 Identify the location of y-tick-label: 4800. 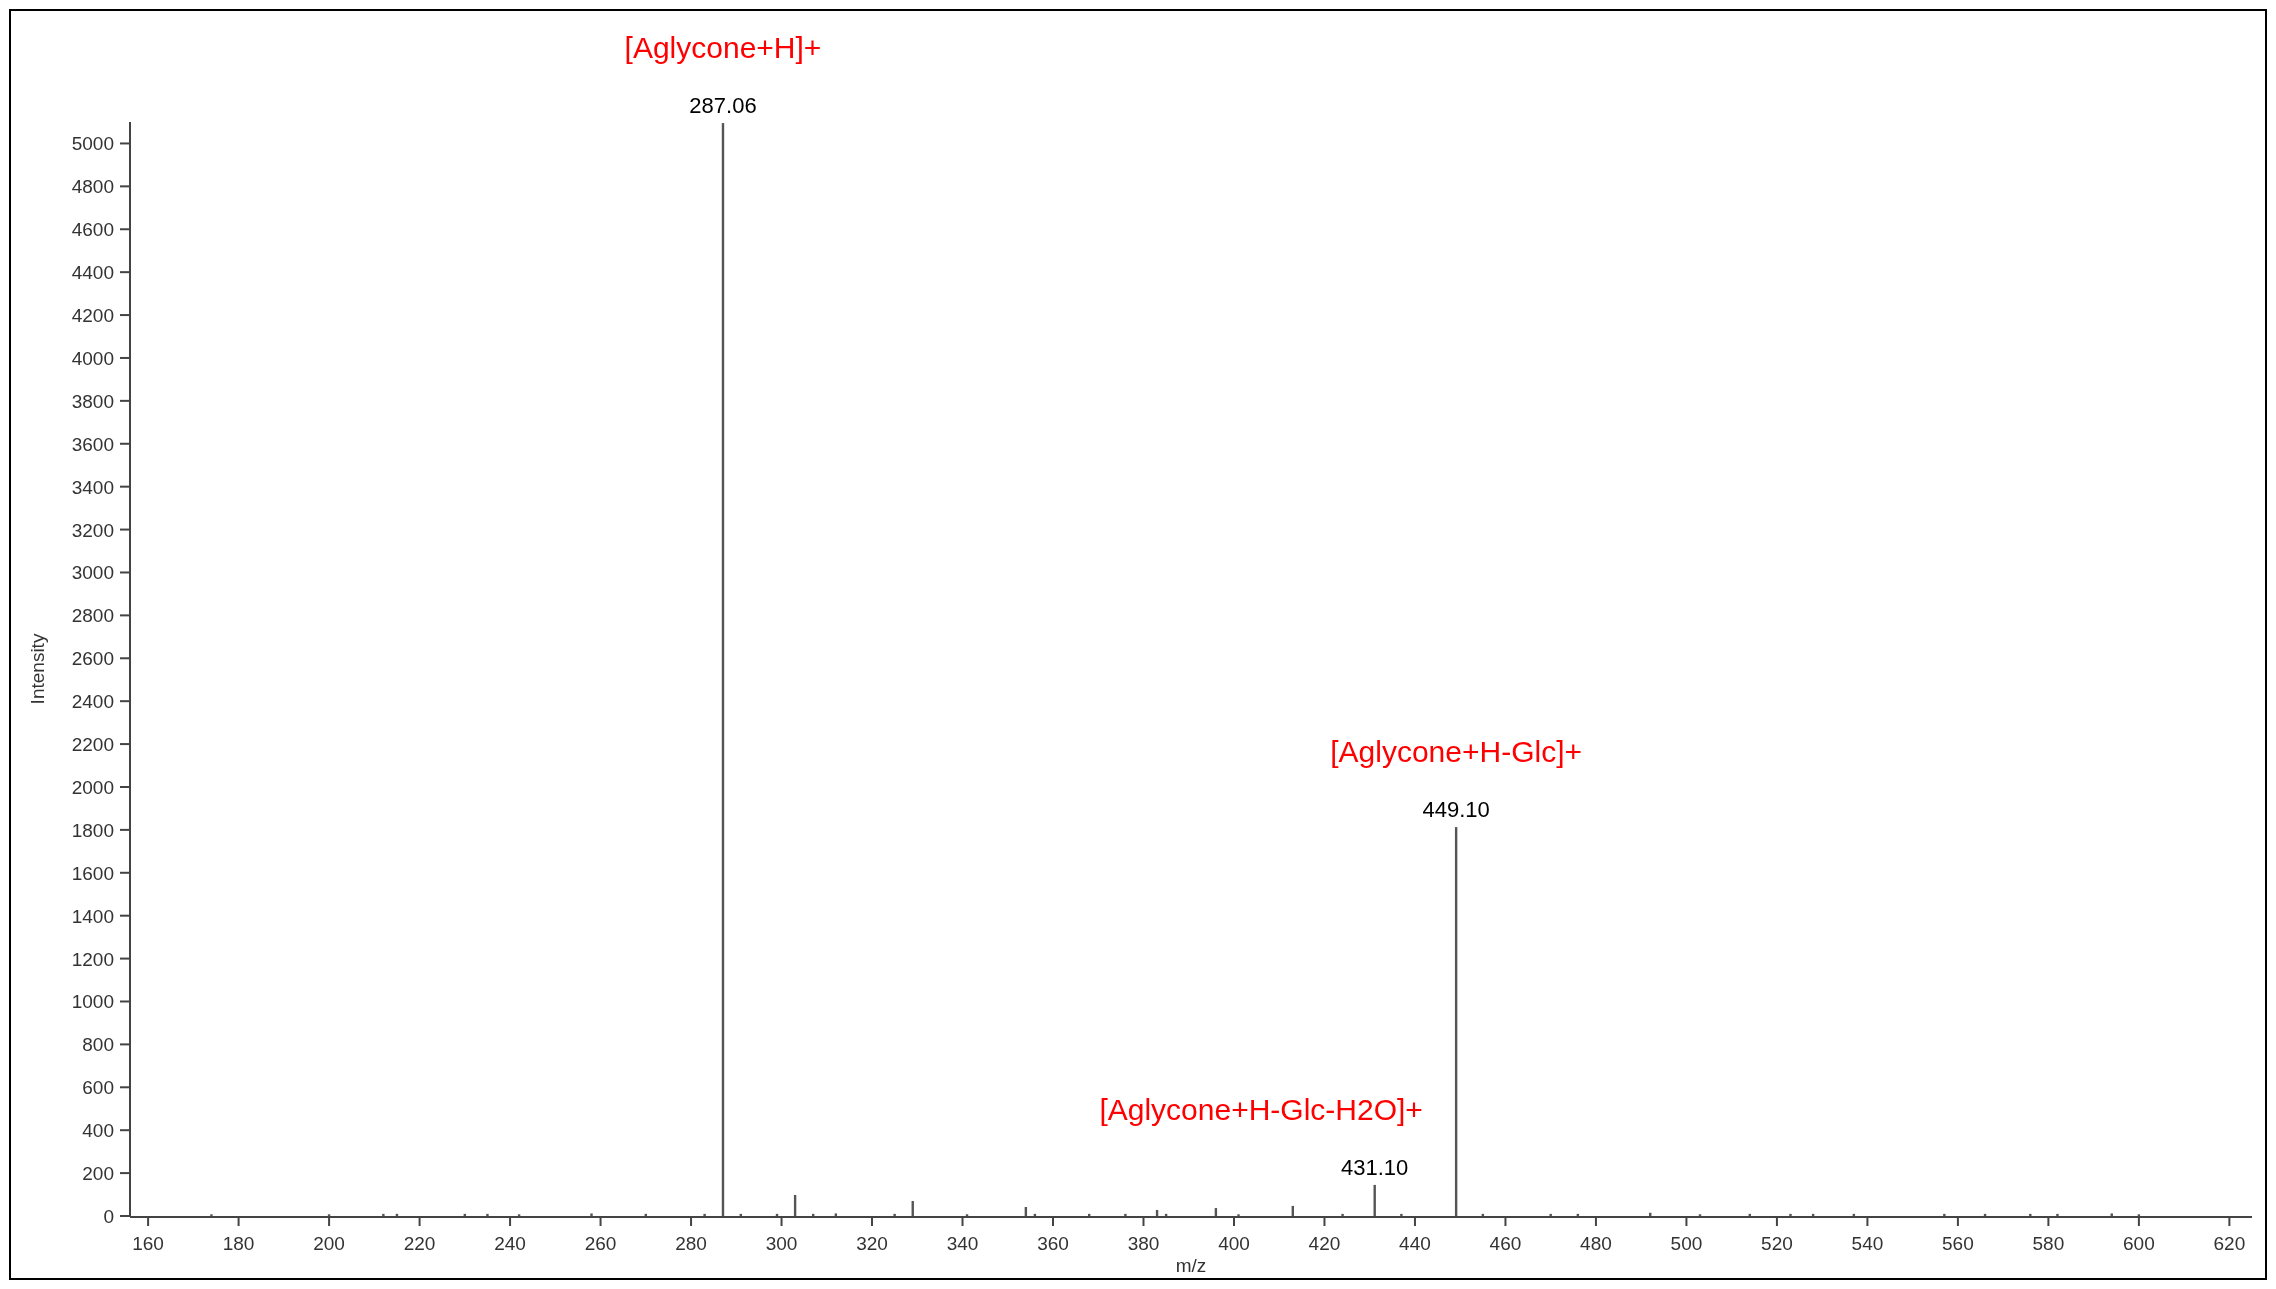
(92, 187).